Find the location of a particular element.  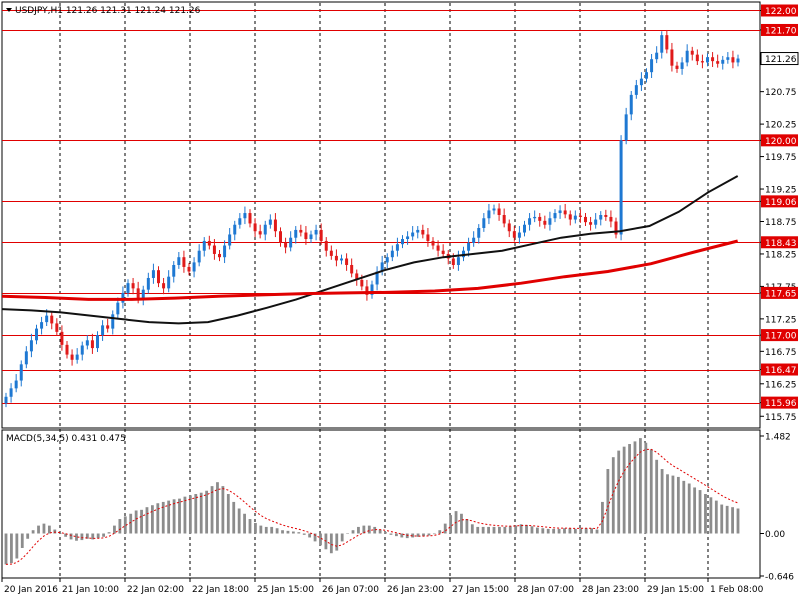

current-price-label: 121.26 is located at coordinates (781, 60).